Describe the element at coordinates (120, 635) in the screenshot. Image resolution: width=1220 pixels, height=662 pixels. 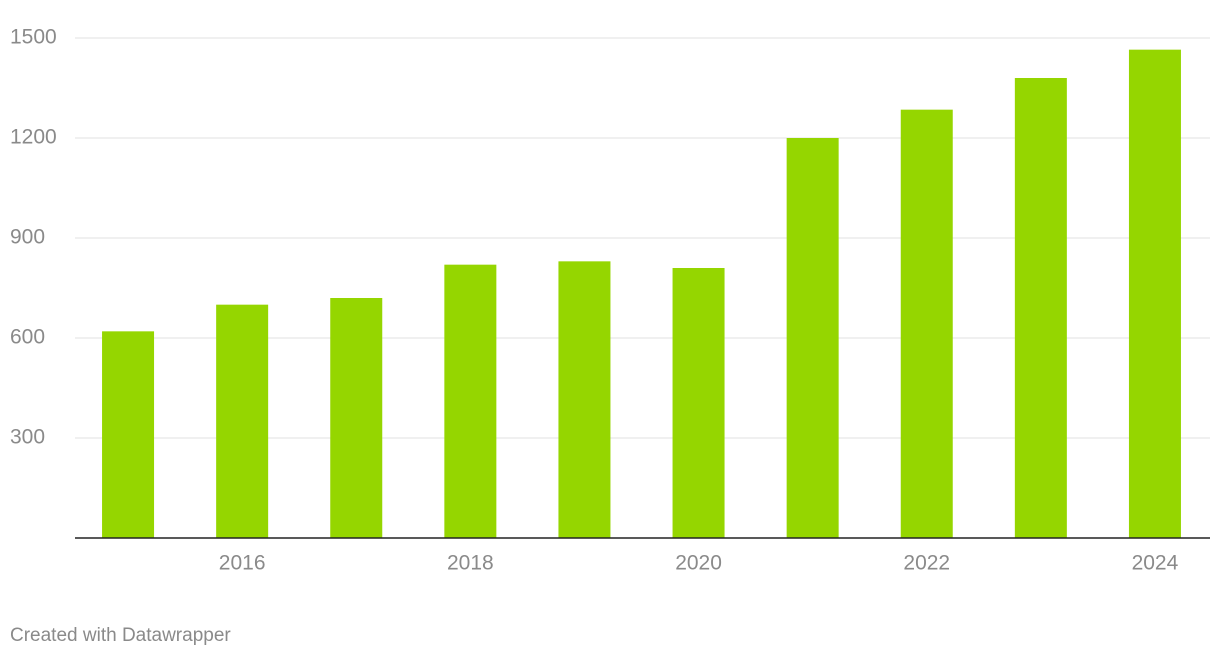
I see `footer: Created with Datawrapper` at that location.